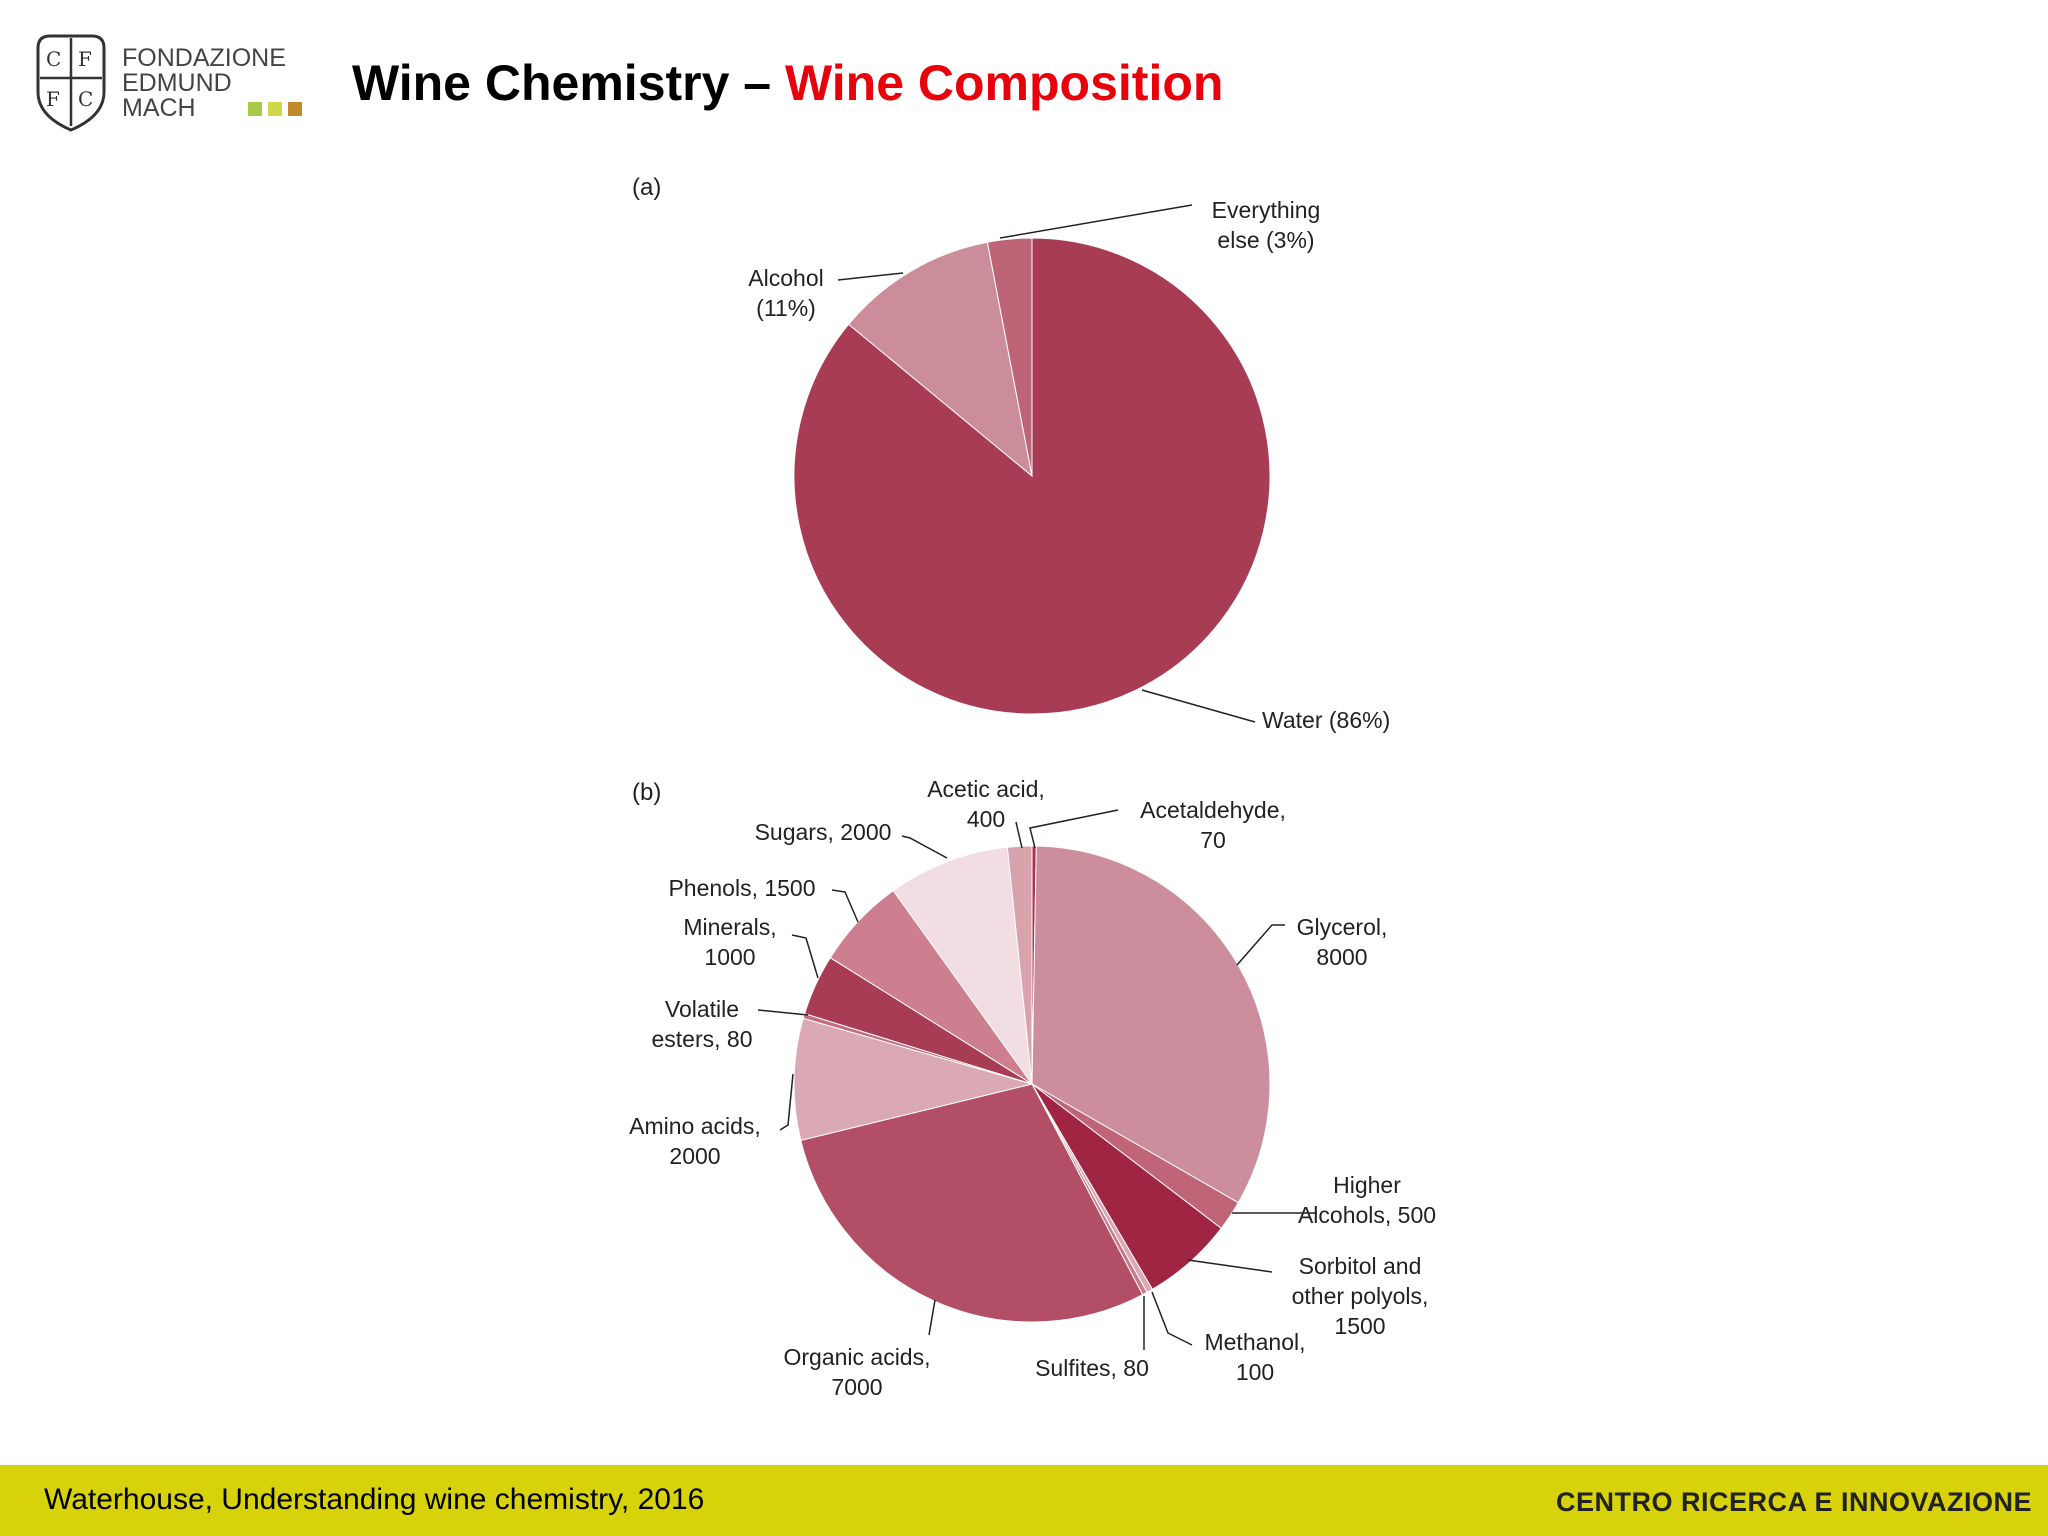 The image size is (2048, 1536). Describe the element at coordinates (741, 888) in the screenshot. I see `label-phenols: Phenols, 1500` at that location.